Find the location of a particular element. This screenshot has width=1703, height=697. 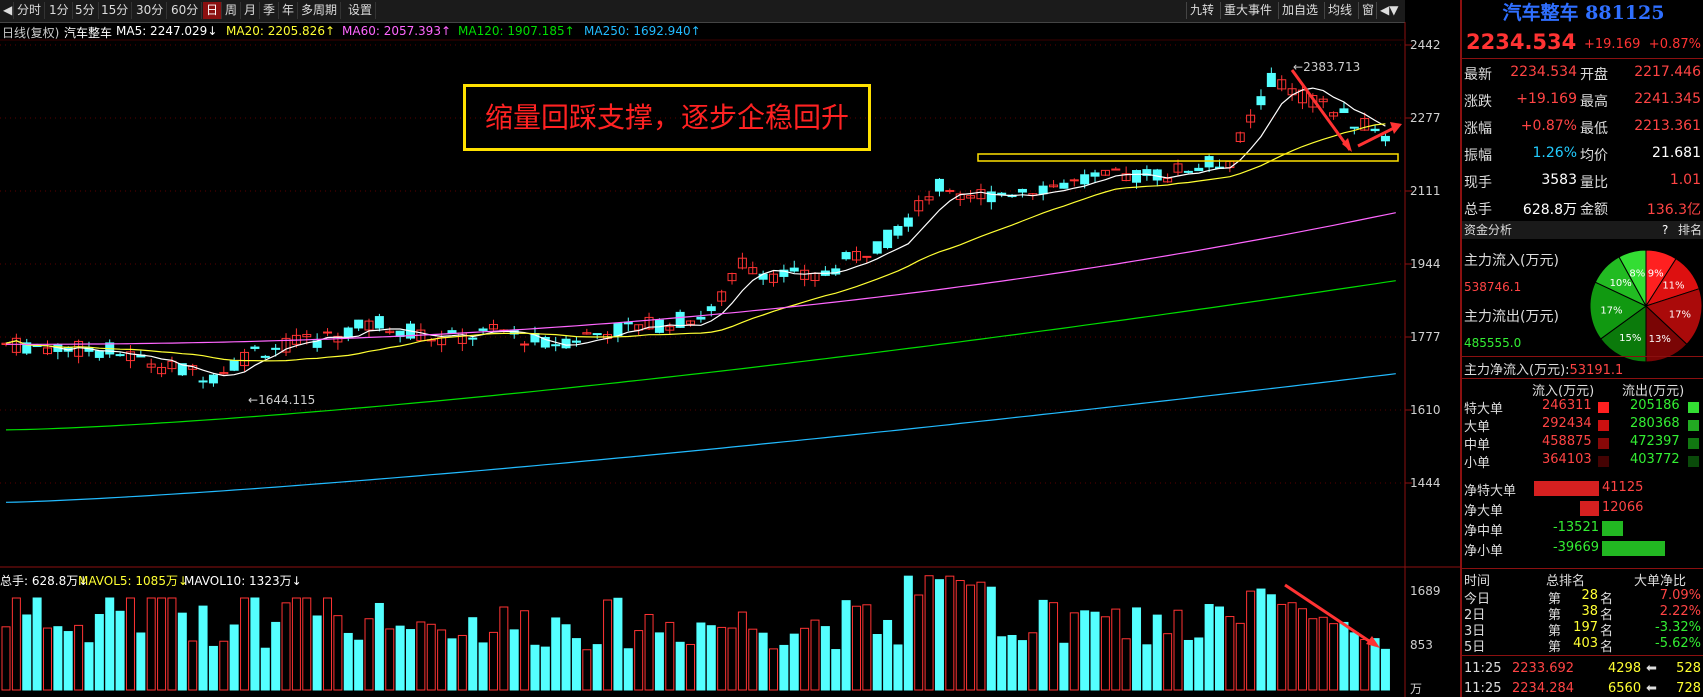

switch-icon: ◀▼ is located at coordinates (1388, 10).